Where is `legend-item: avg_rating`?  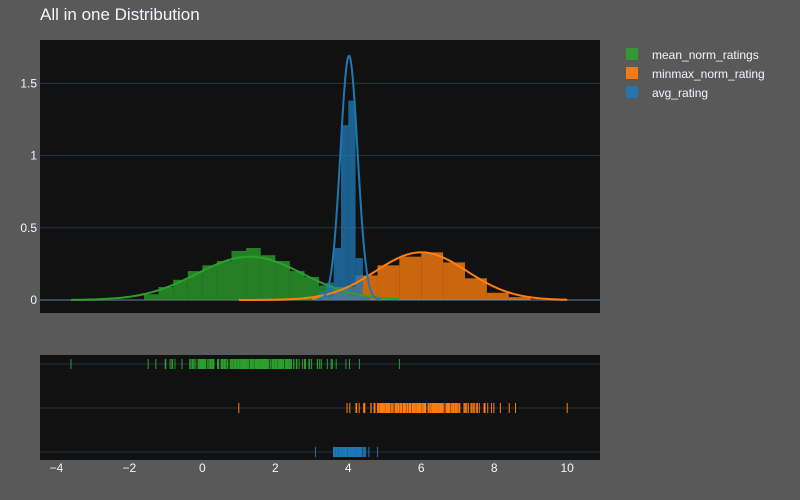
legend-item: avg_rating is located at coordinates (667, 93).